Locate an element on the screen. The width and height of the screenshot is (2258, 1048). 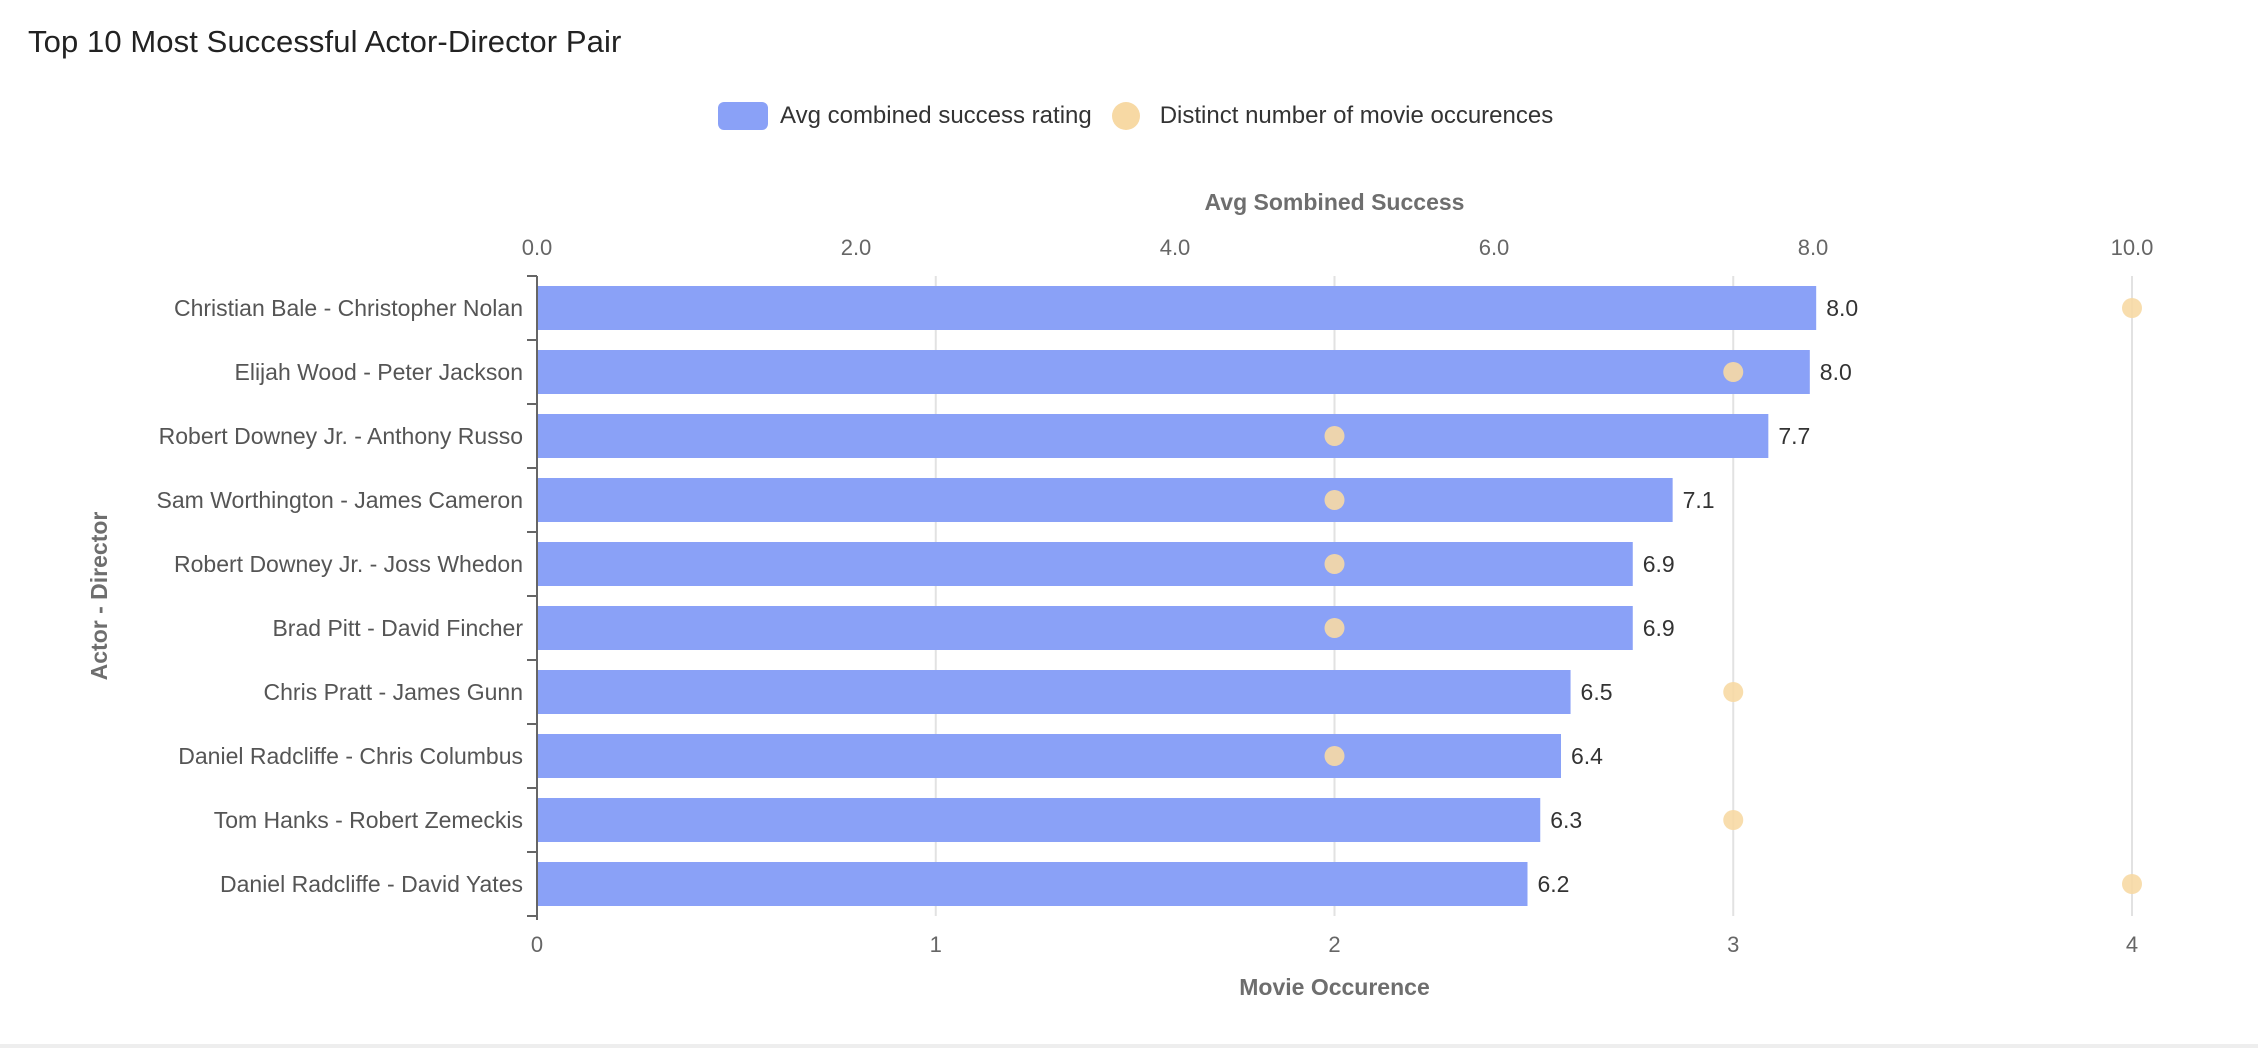
bottom-axis-title: Movie Occurence is located at coordinates (1334, 987).